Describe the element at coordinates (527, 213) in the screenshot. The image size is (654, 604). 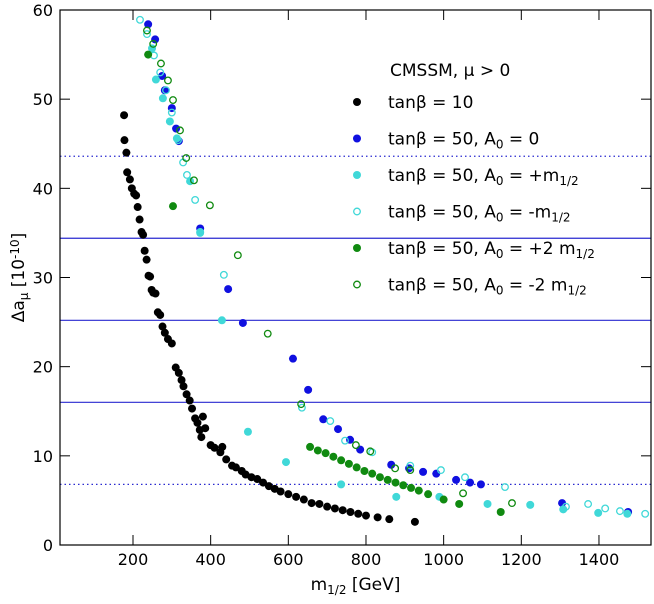
I see `label-part: = -m` at that location.